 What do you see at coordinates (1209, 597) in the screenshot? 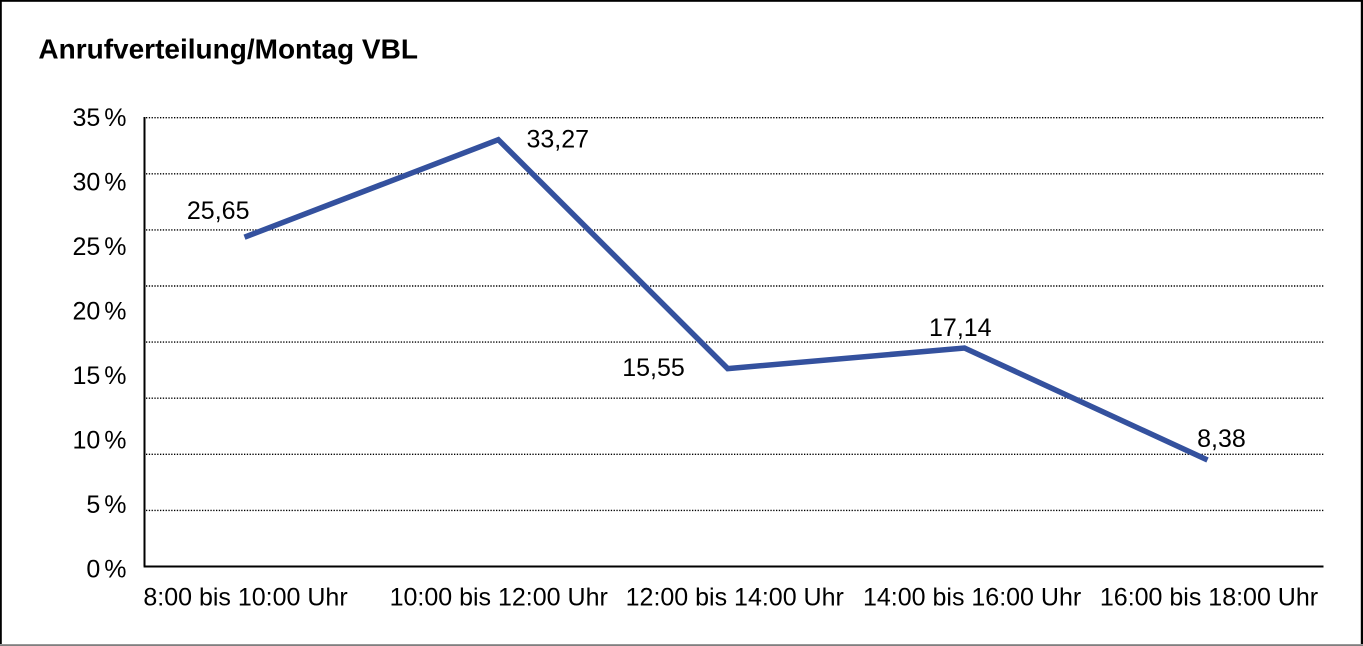
I see `svg-text: 16:00 bis 18:00 Uhr` at bounding box center [1209, 597].